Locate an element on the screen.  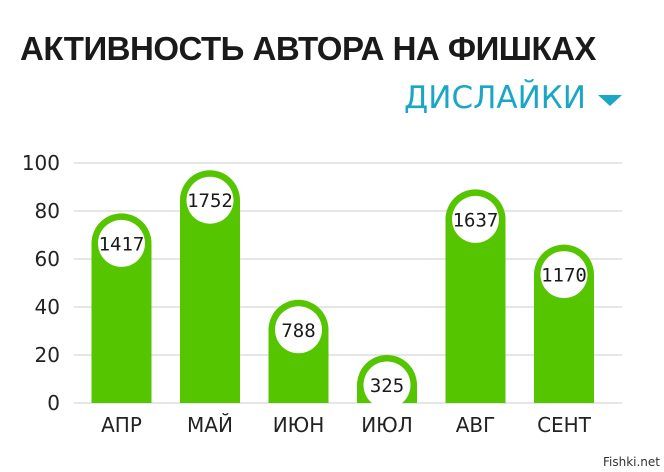
data-label: 1752 is located at coordinates (210, 201).